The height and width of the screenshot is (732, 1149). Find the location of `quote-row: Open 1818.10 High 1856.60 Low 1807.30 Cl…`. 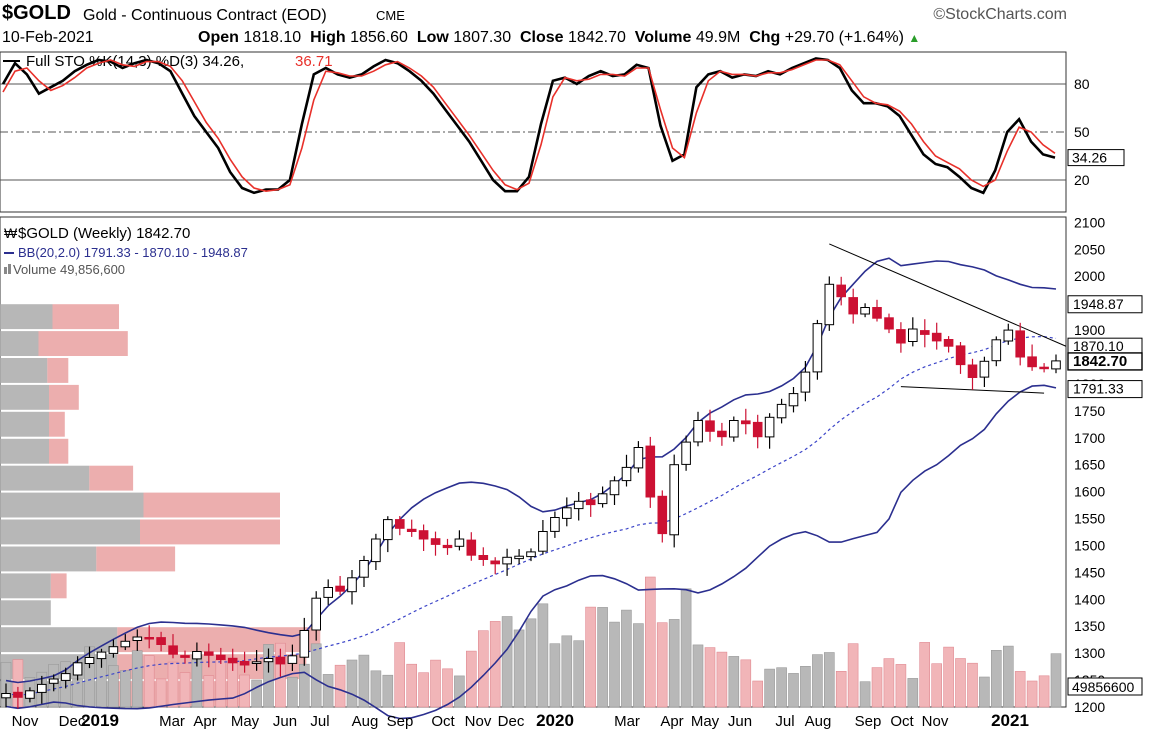

quote-row: Open 1818.10 High 1856.60 Low 1807.30 Cl… is located at coordinates (559, 38).